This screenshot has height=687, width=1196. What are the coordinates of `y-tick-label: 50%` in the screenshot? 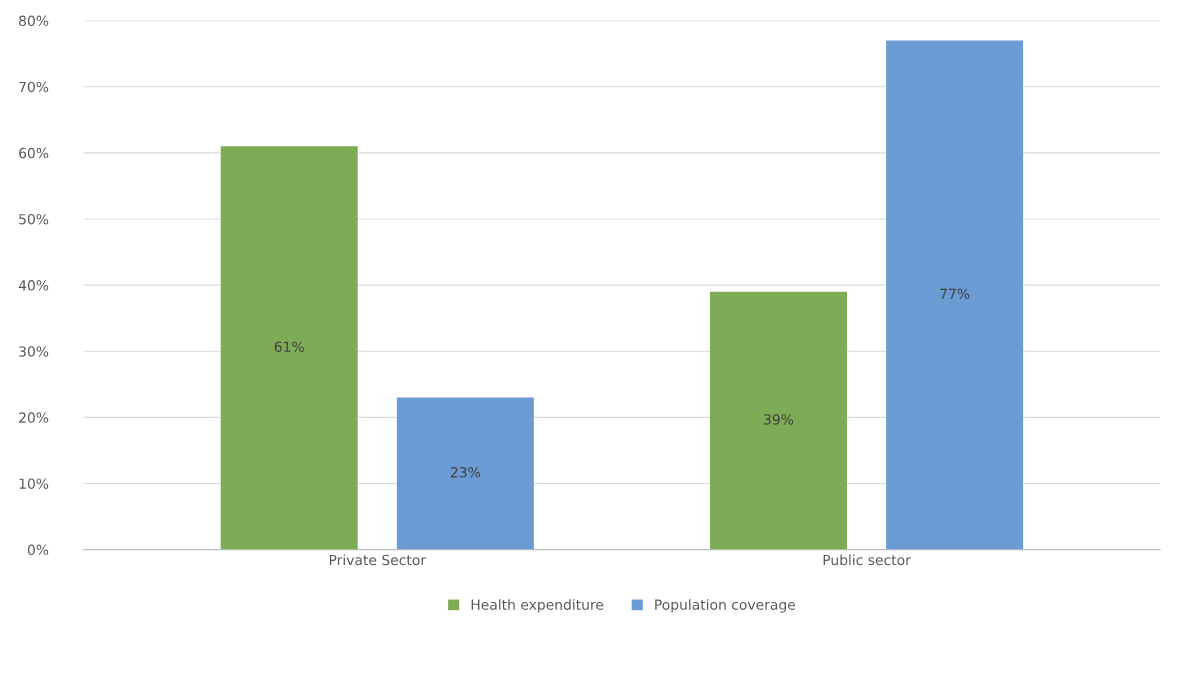 It's located at (34, 219).